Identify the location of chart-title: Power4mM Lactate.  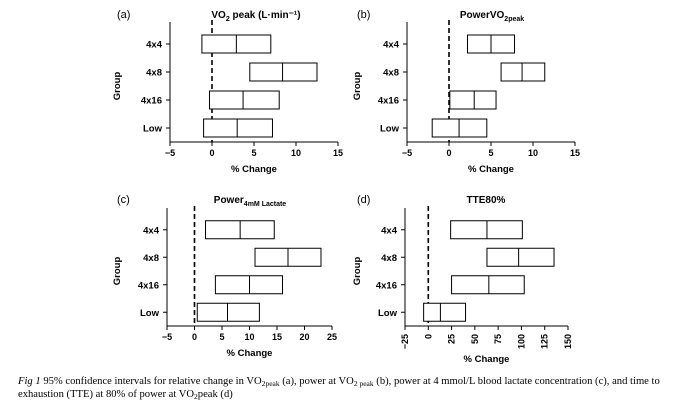
(250, 201).